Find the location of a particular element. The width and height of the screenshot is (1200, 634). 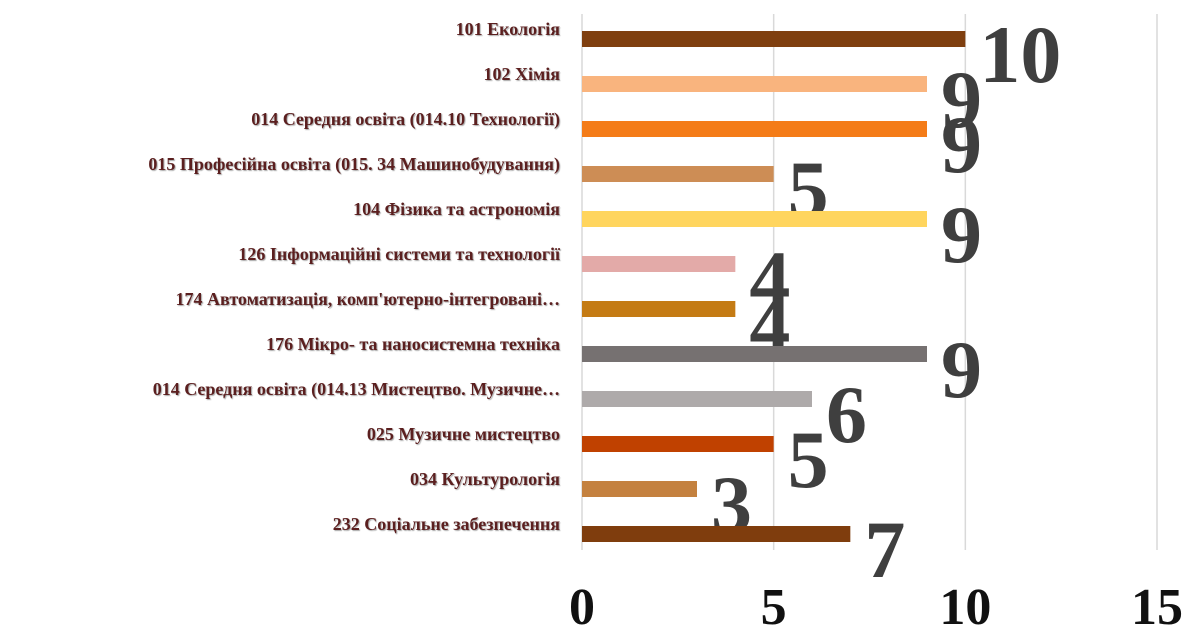

category-label: 101 Екологія is located at coordinates (508, 29).